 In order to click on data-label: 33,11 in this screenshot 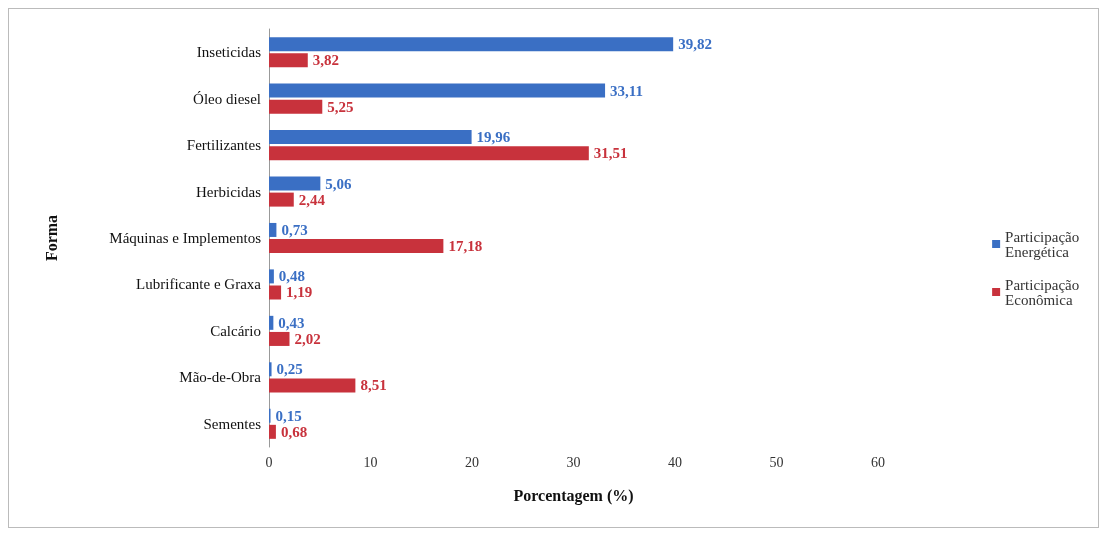, I will do `click(626, 90)`.